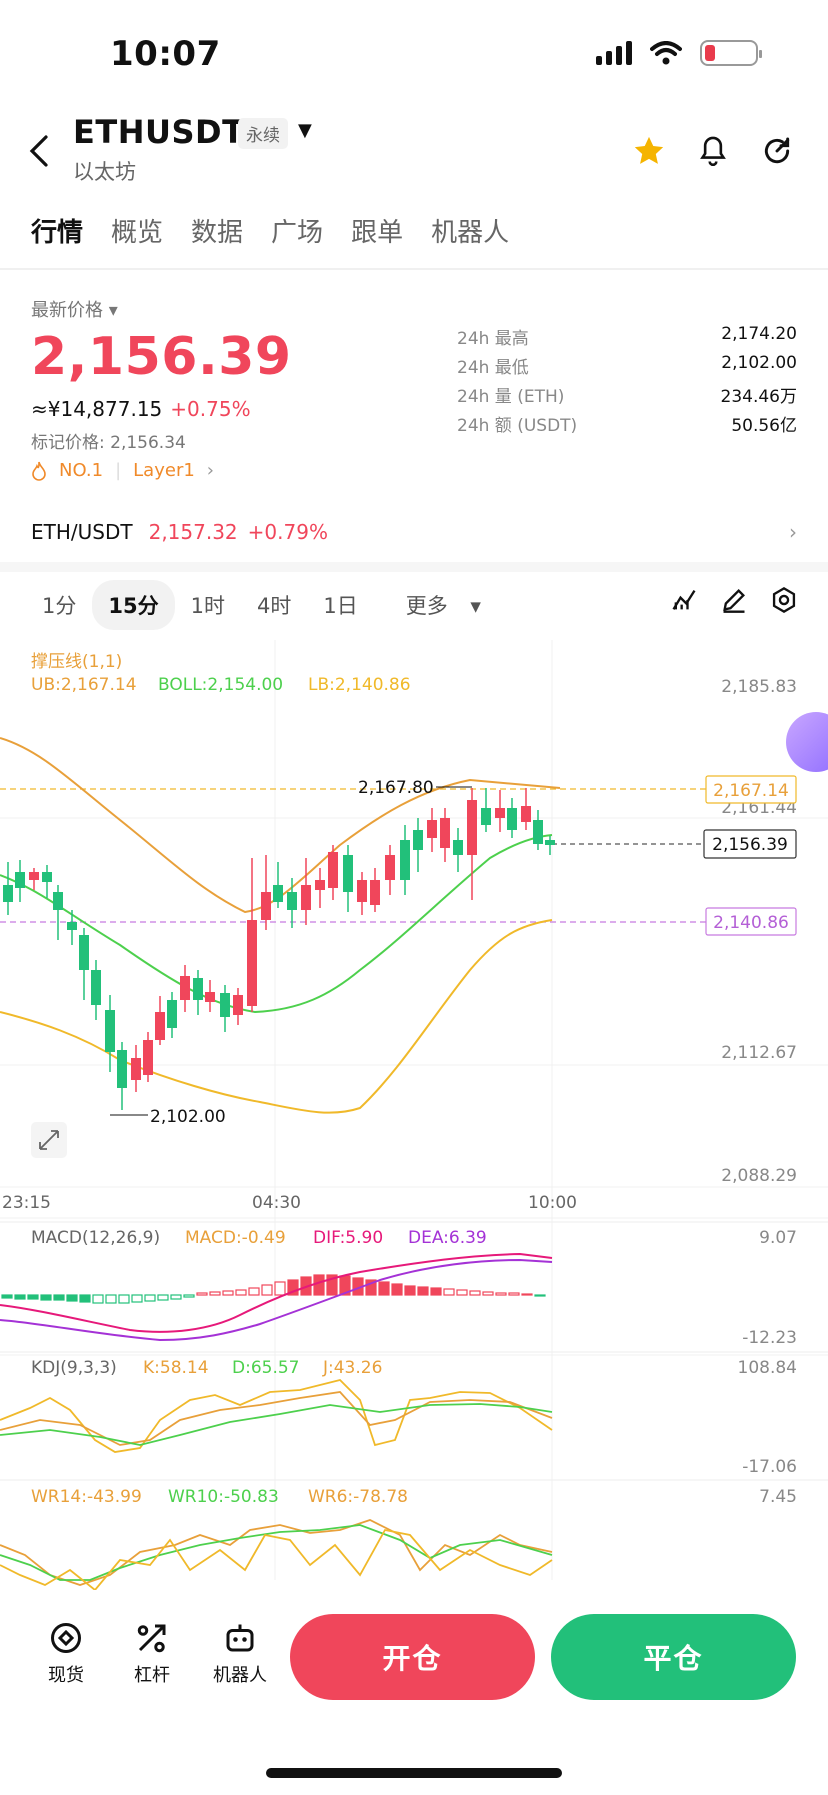 Image resolution: width=828 pixels, height=1795 pixels. I want to click on tab-bot: 机器人, so click(470, 233).